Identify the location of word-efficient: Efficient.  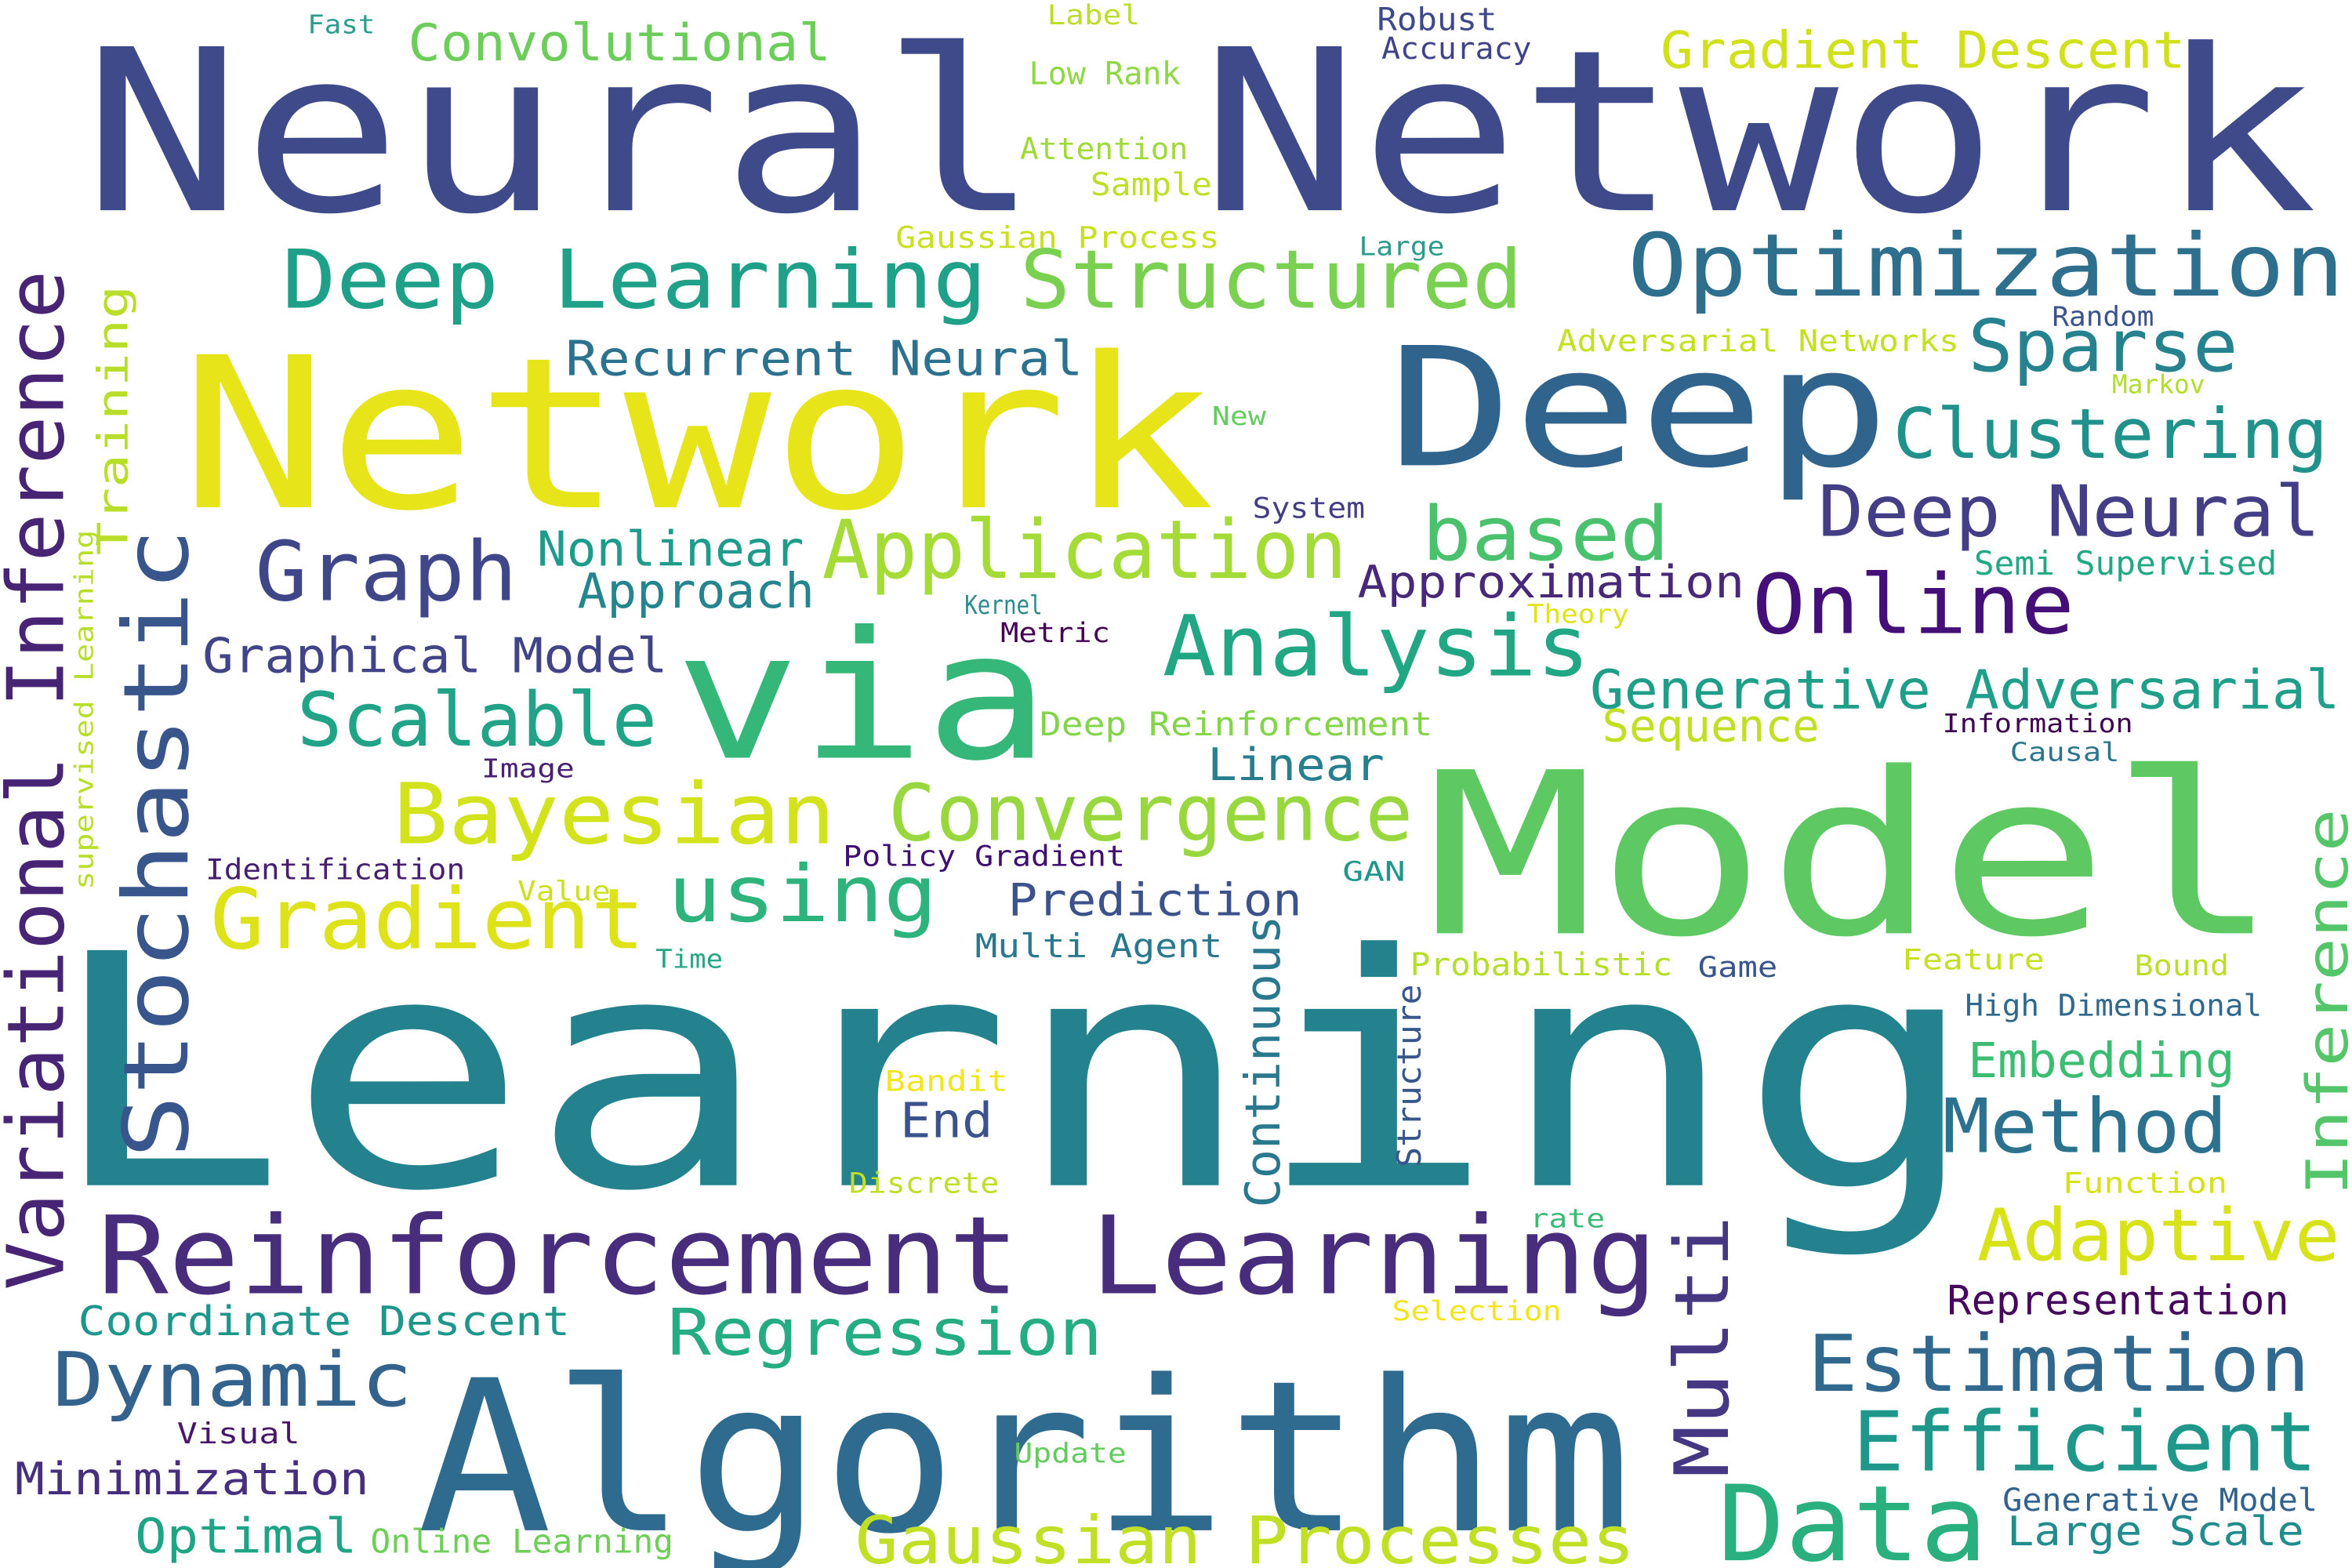
(2085, 1441).